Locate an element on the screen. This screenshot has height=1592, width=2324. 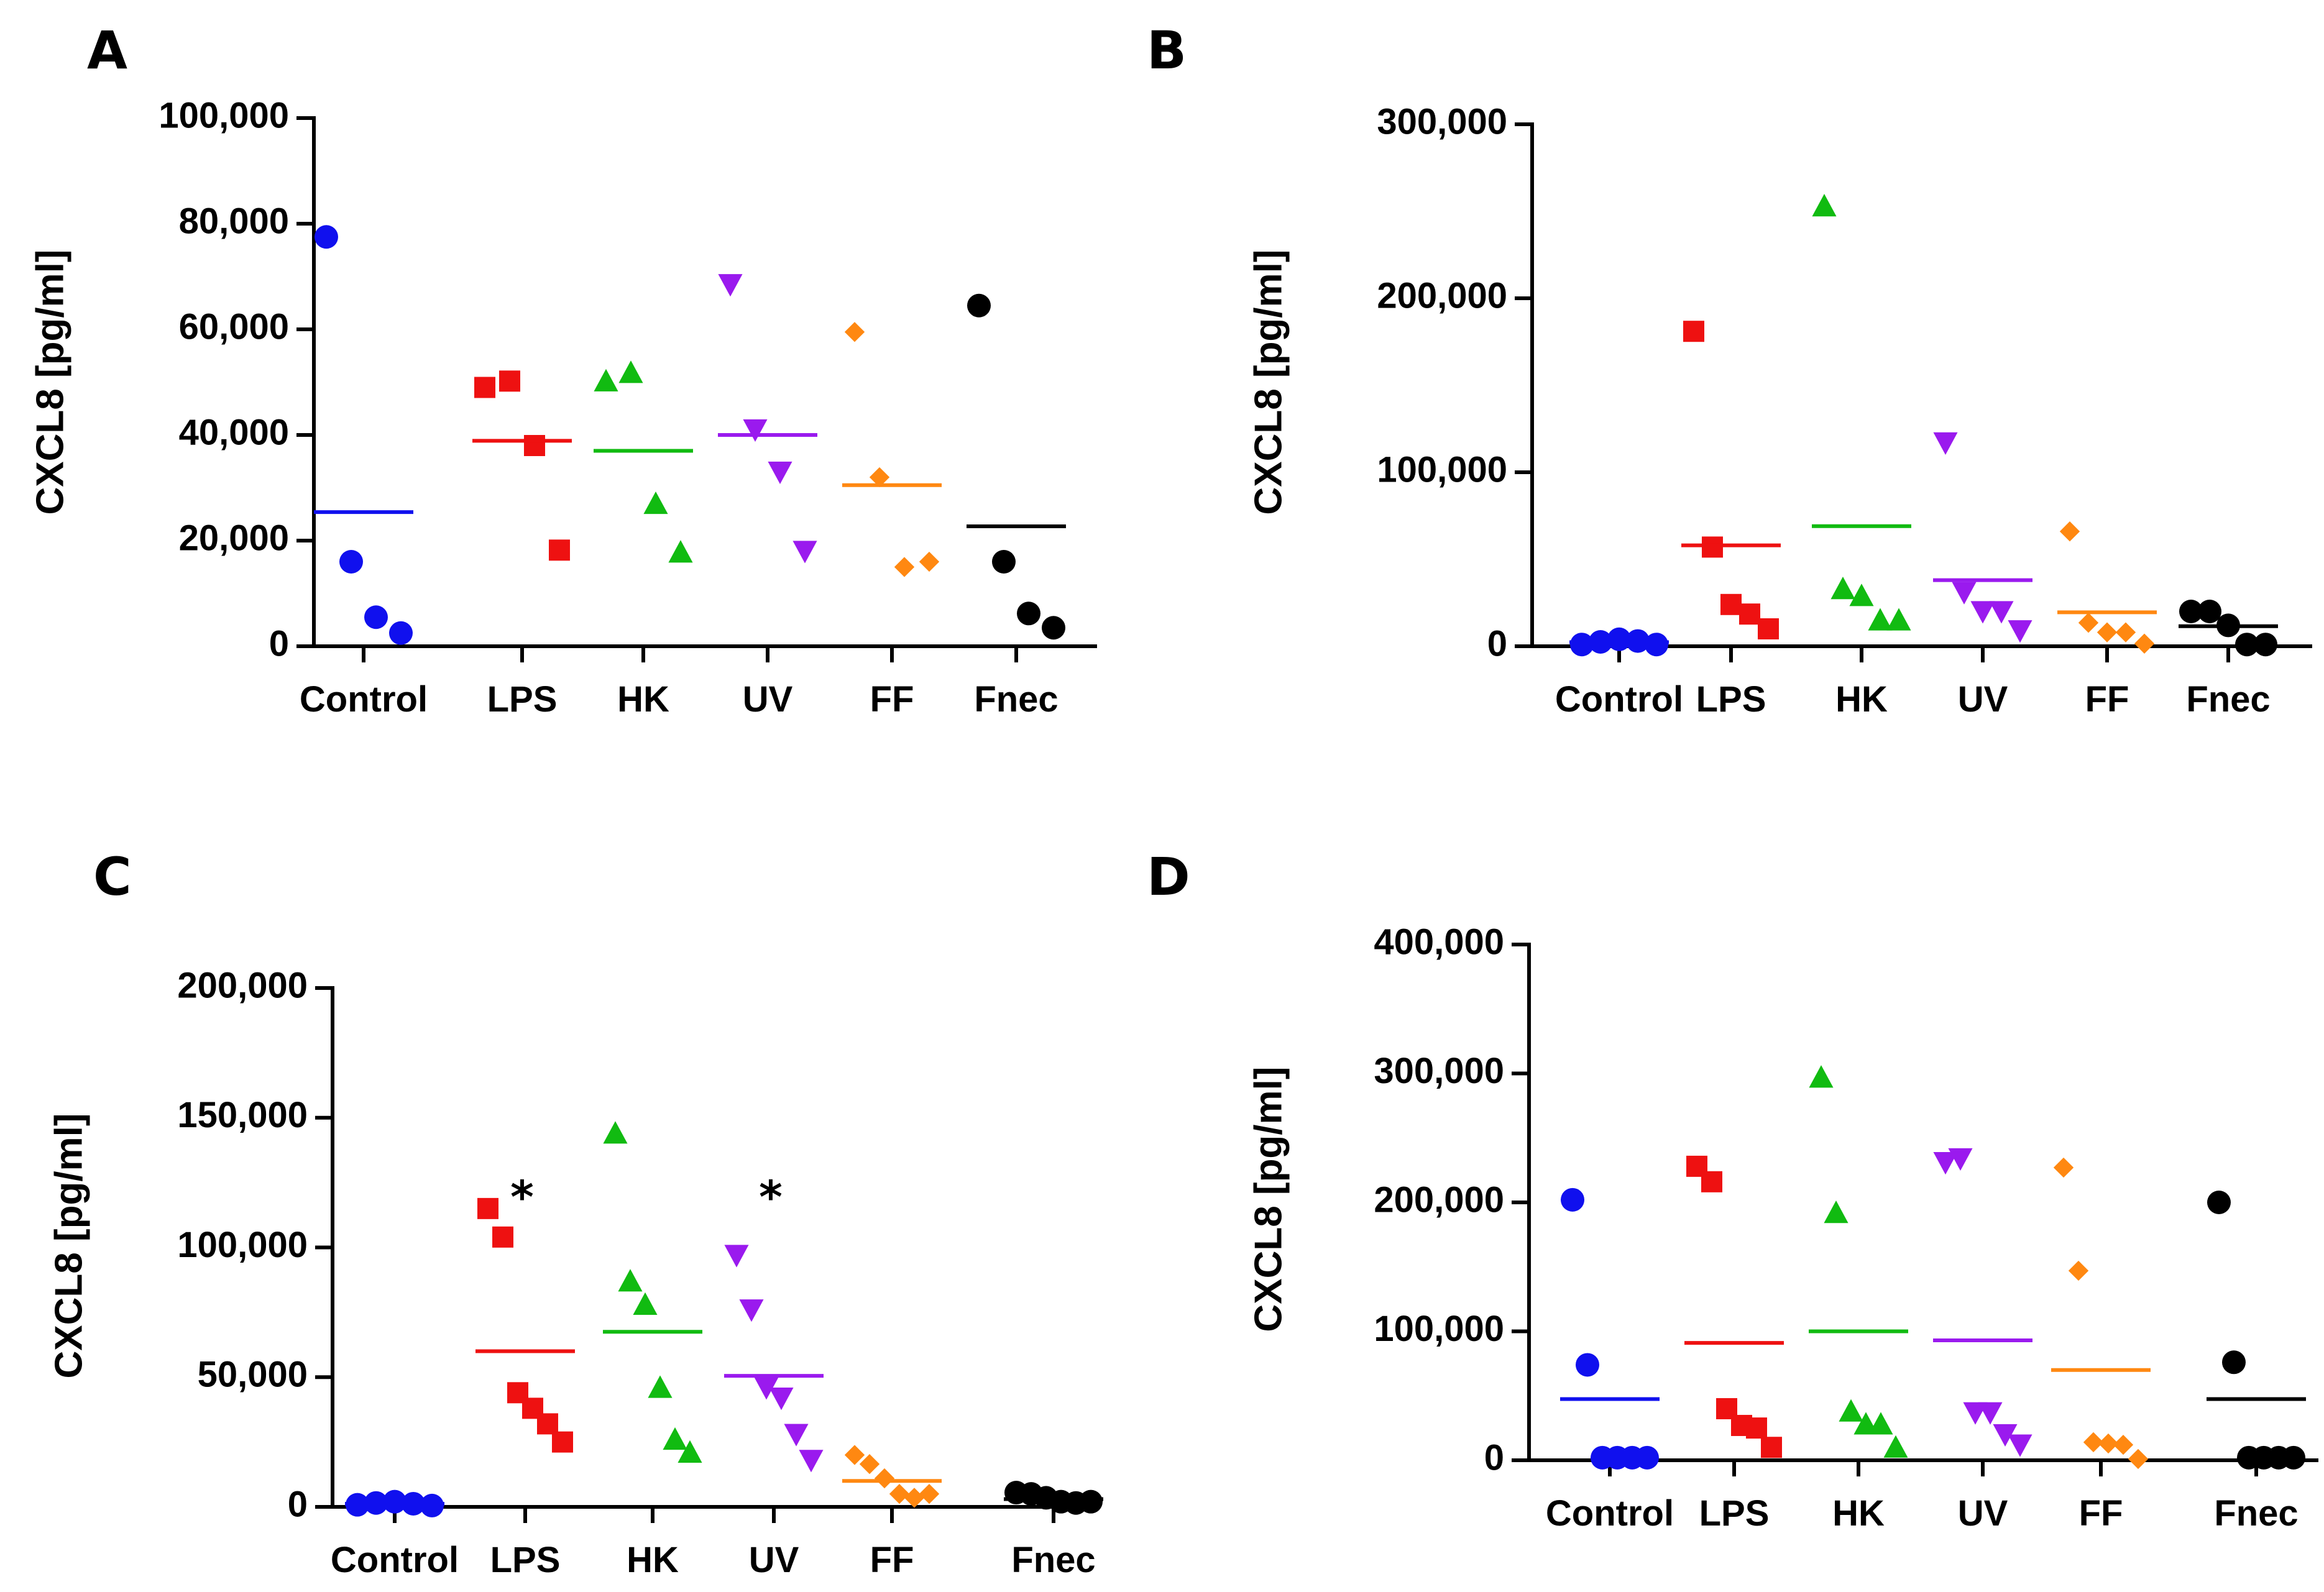
panel-letter: D is located at coordinates (1168, 876).